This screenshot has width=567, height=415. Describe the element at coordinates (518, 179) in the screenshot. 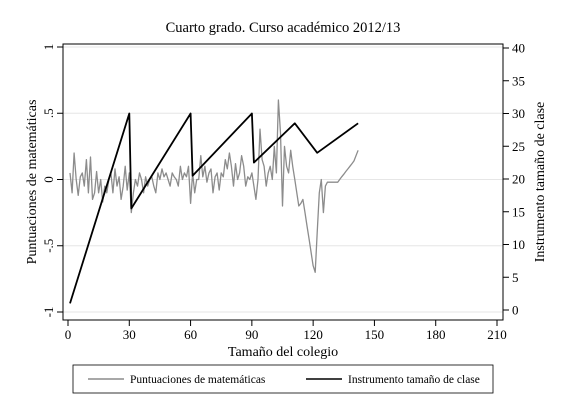

I see `y-right-tick-label-4: 20` at that location.